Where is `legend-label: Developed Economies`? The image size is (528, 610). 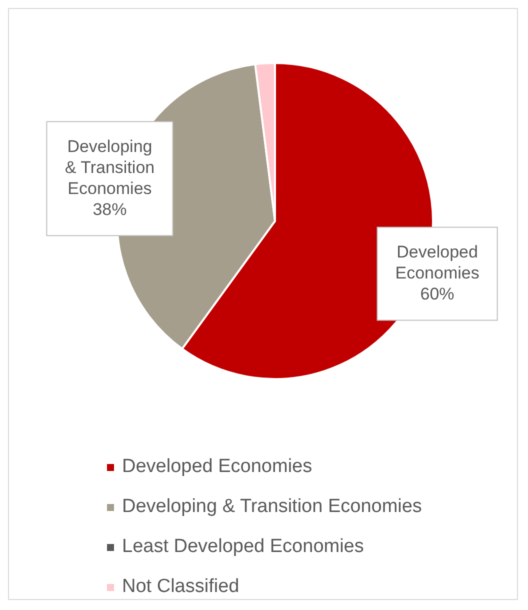 legend-label: Developed Economies is located at coordinates (217, 467).